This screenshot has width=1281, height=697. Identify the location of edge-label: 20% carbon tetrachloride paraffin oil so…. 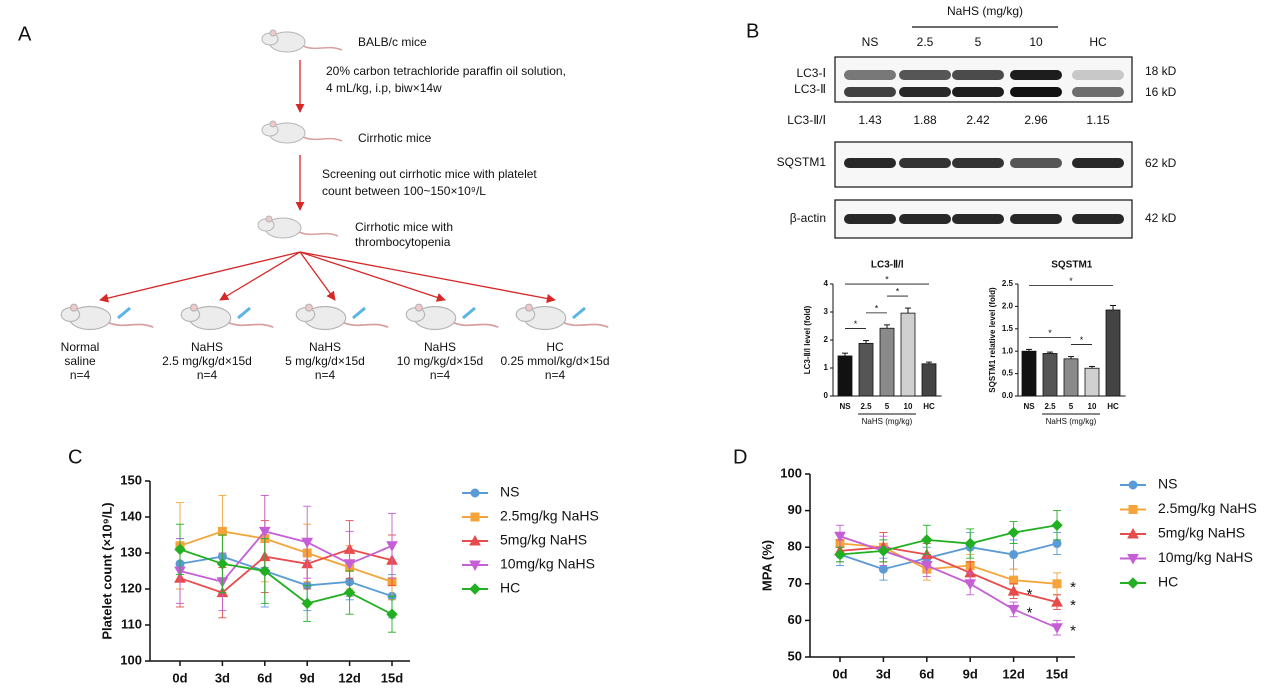
(446, 71).